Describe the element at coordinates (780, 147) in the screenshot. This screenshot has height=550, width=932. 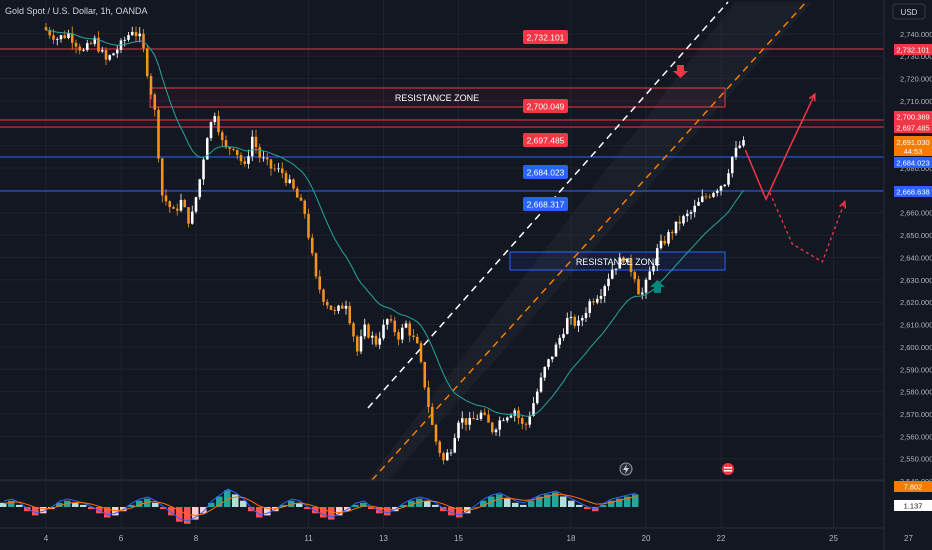
I see `projection-path` at that location.